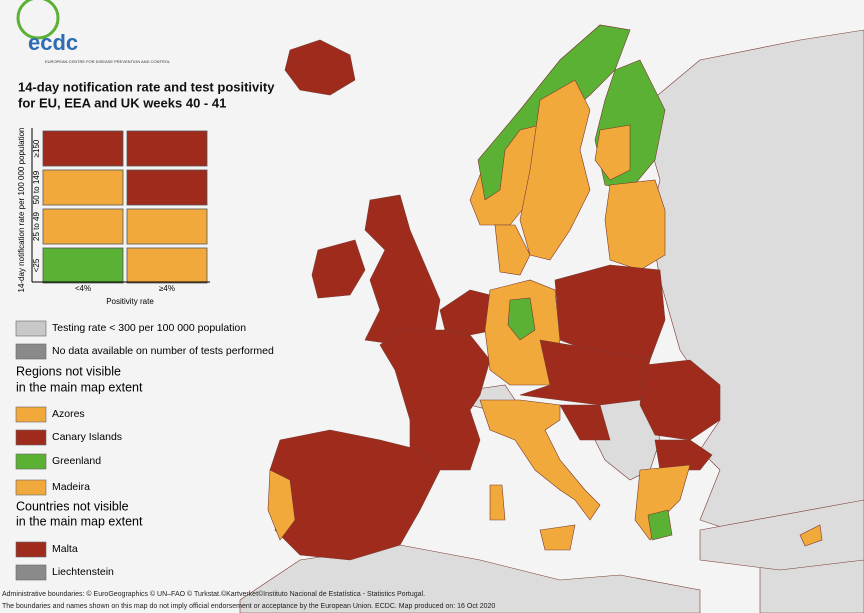 This screenshot has height=613, width=864. What do you see at coordinates (660, 525) in the screenshot?
I see `greece-south` at bounding box center [660, 525].